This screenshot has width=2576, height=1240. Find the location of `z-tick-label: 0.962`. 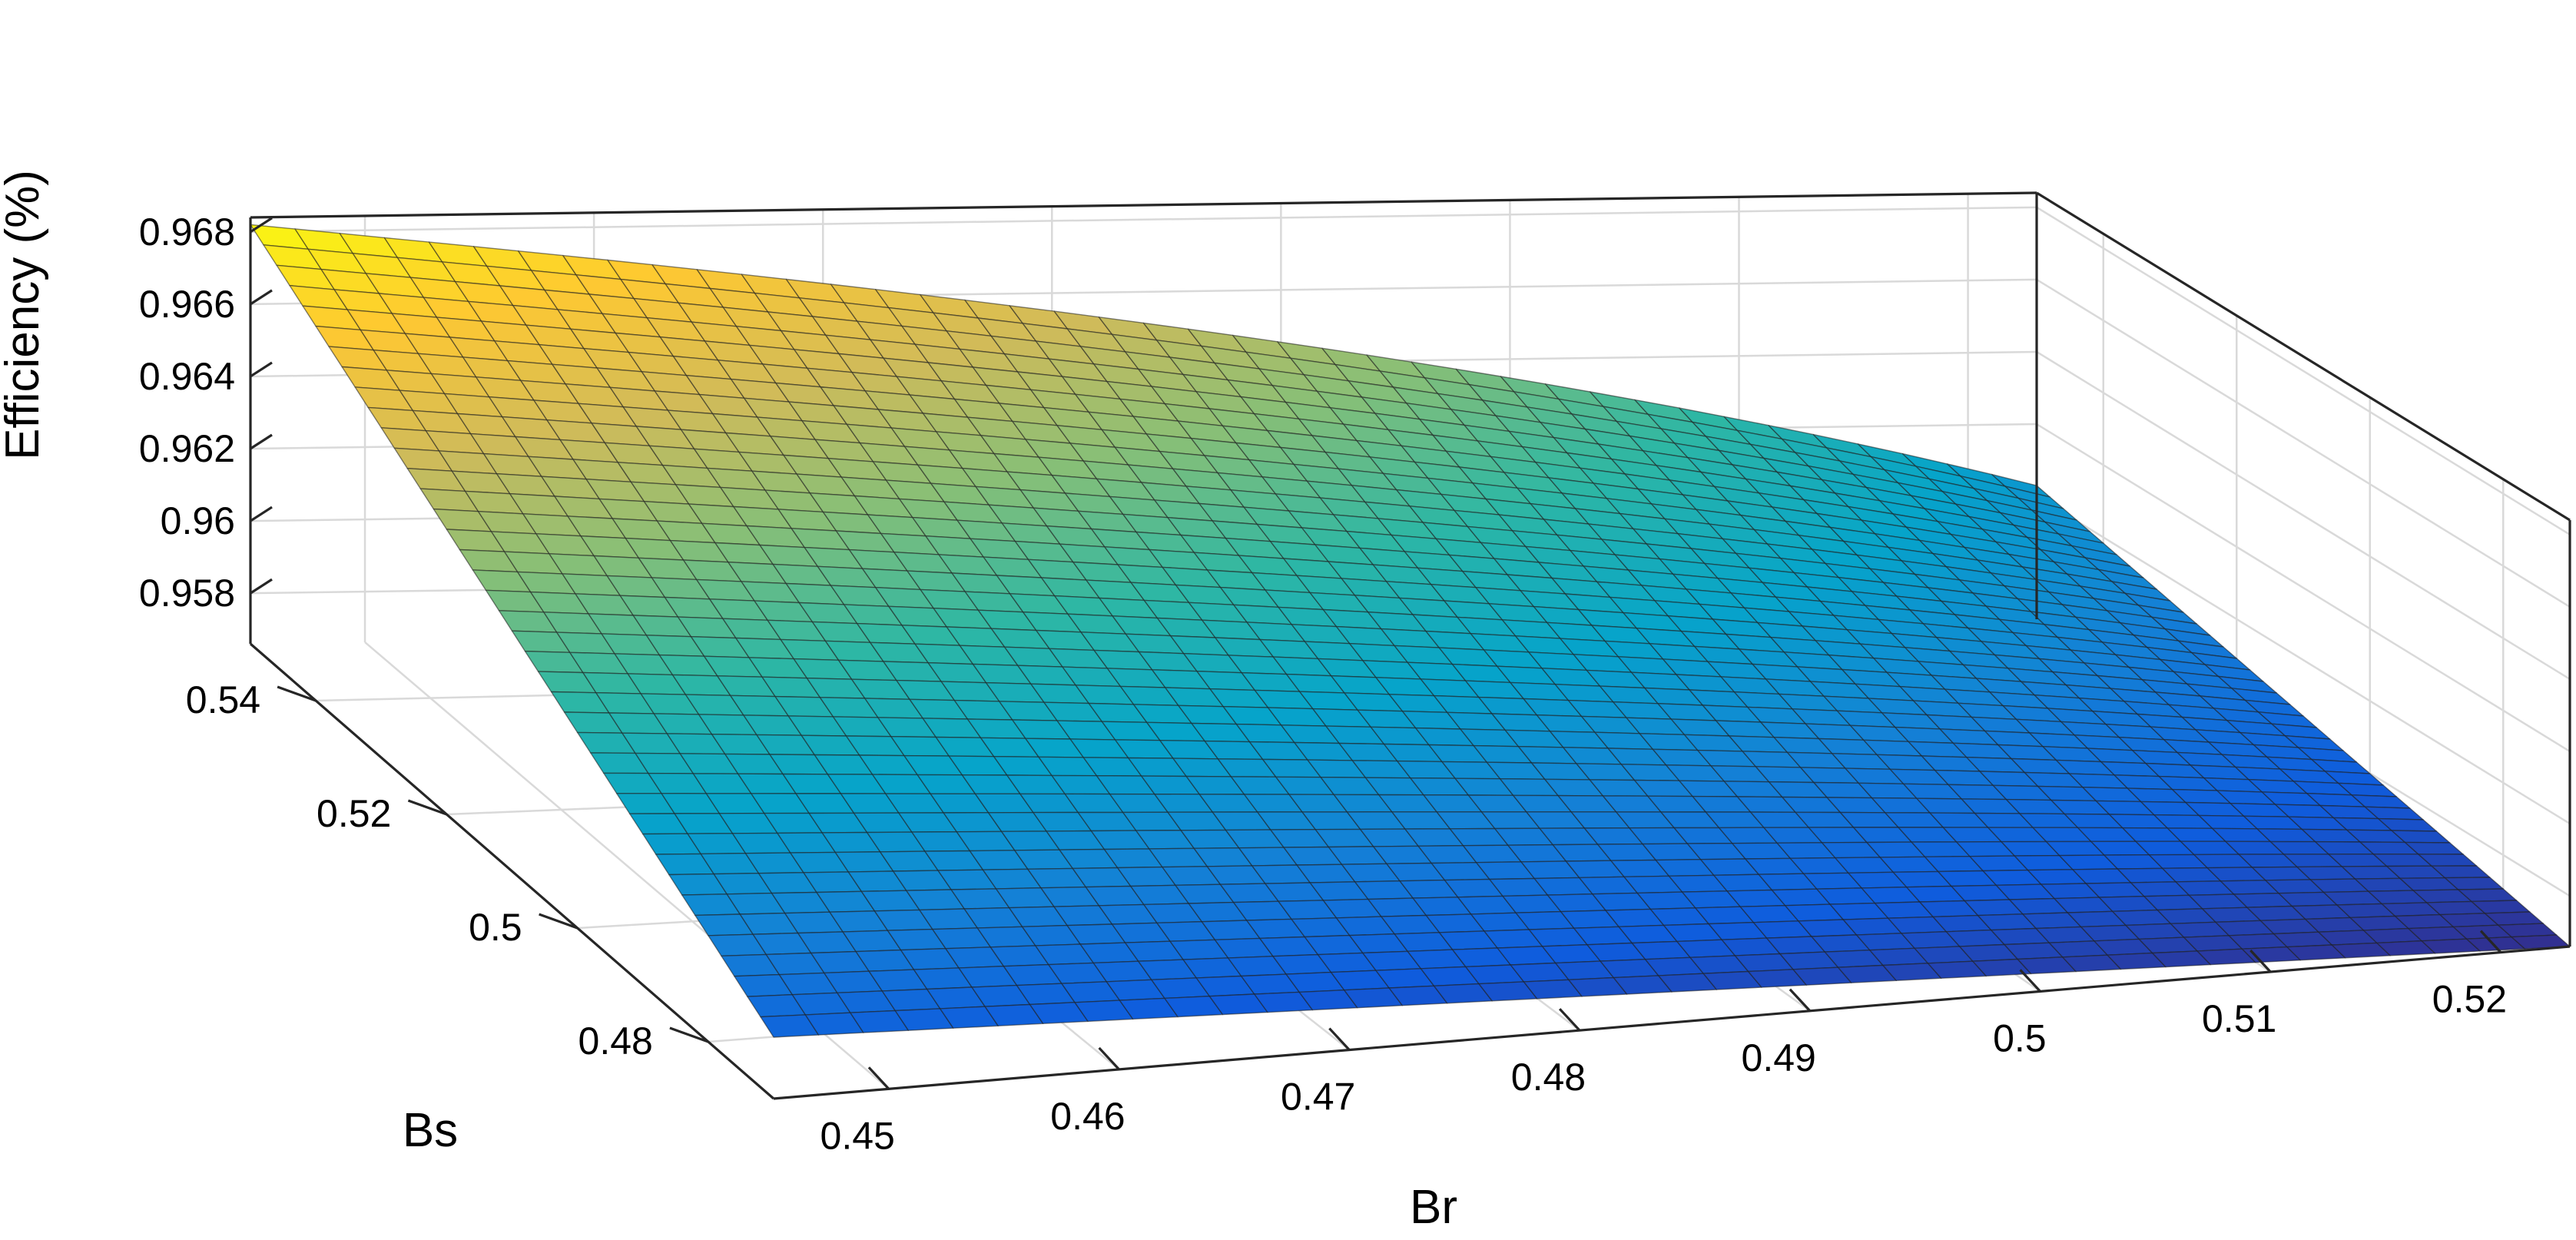

z-tick-label: 0.962 is located at coordinates (187, 448).